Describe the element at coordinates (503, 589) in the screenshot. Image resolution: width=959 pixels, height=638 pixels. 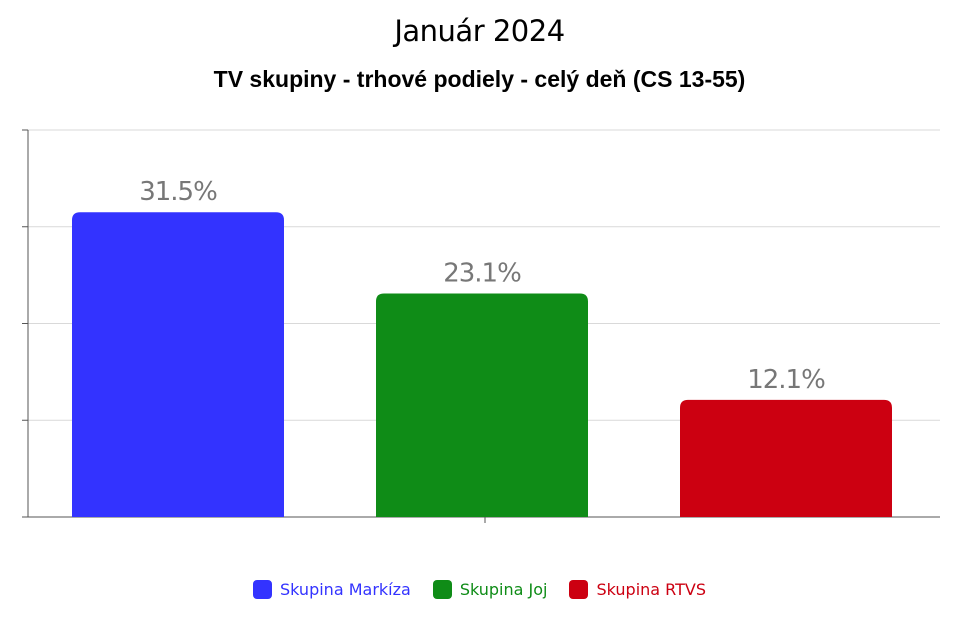
I see `legend-label: Skupina Joj` at that location.